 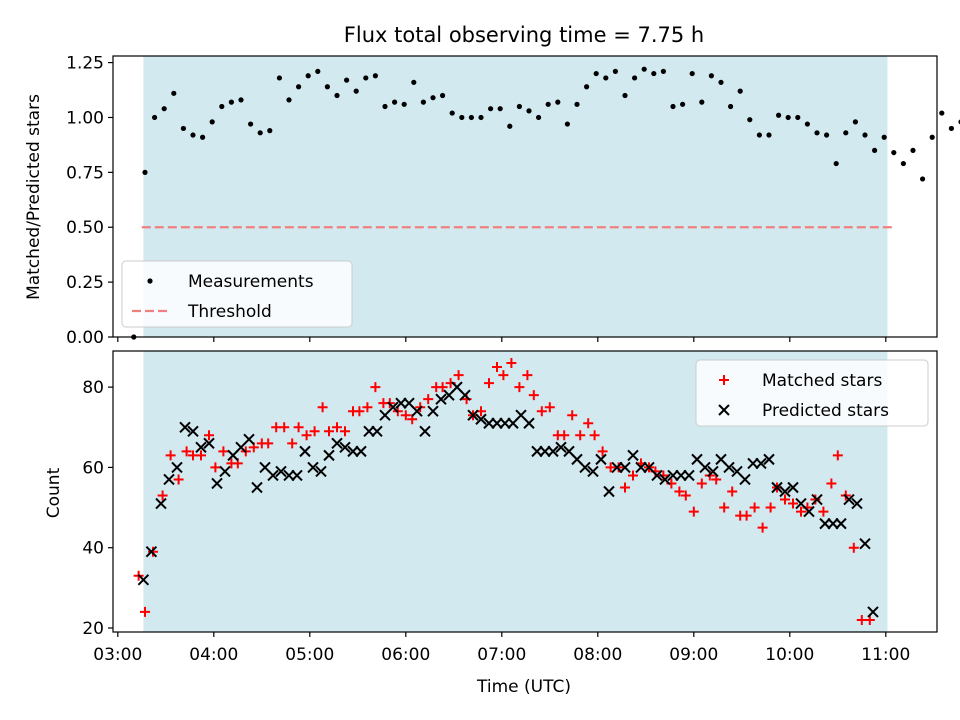 I want to click on legend-label: Predicted stars, so click(x=825, y=411).